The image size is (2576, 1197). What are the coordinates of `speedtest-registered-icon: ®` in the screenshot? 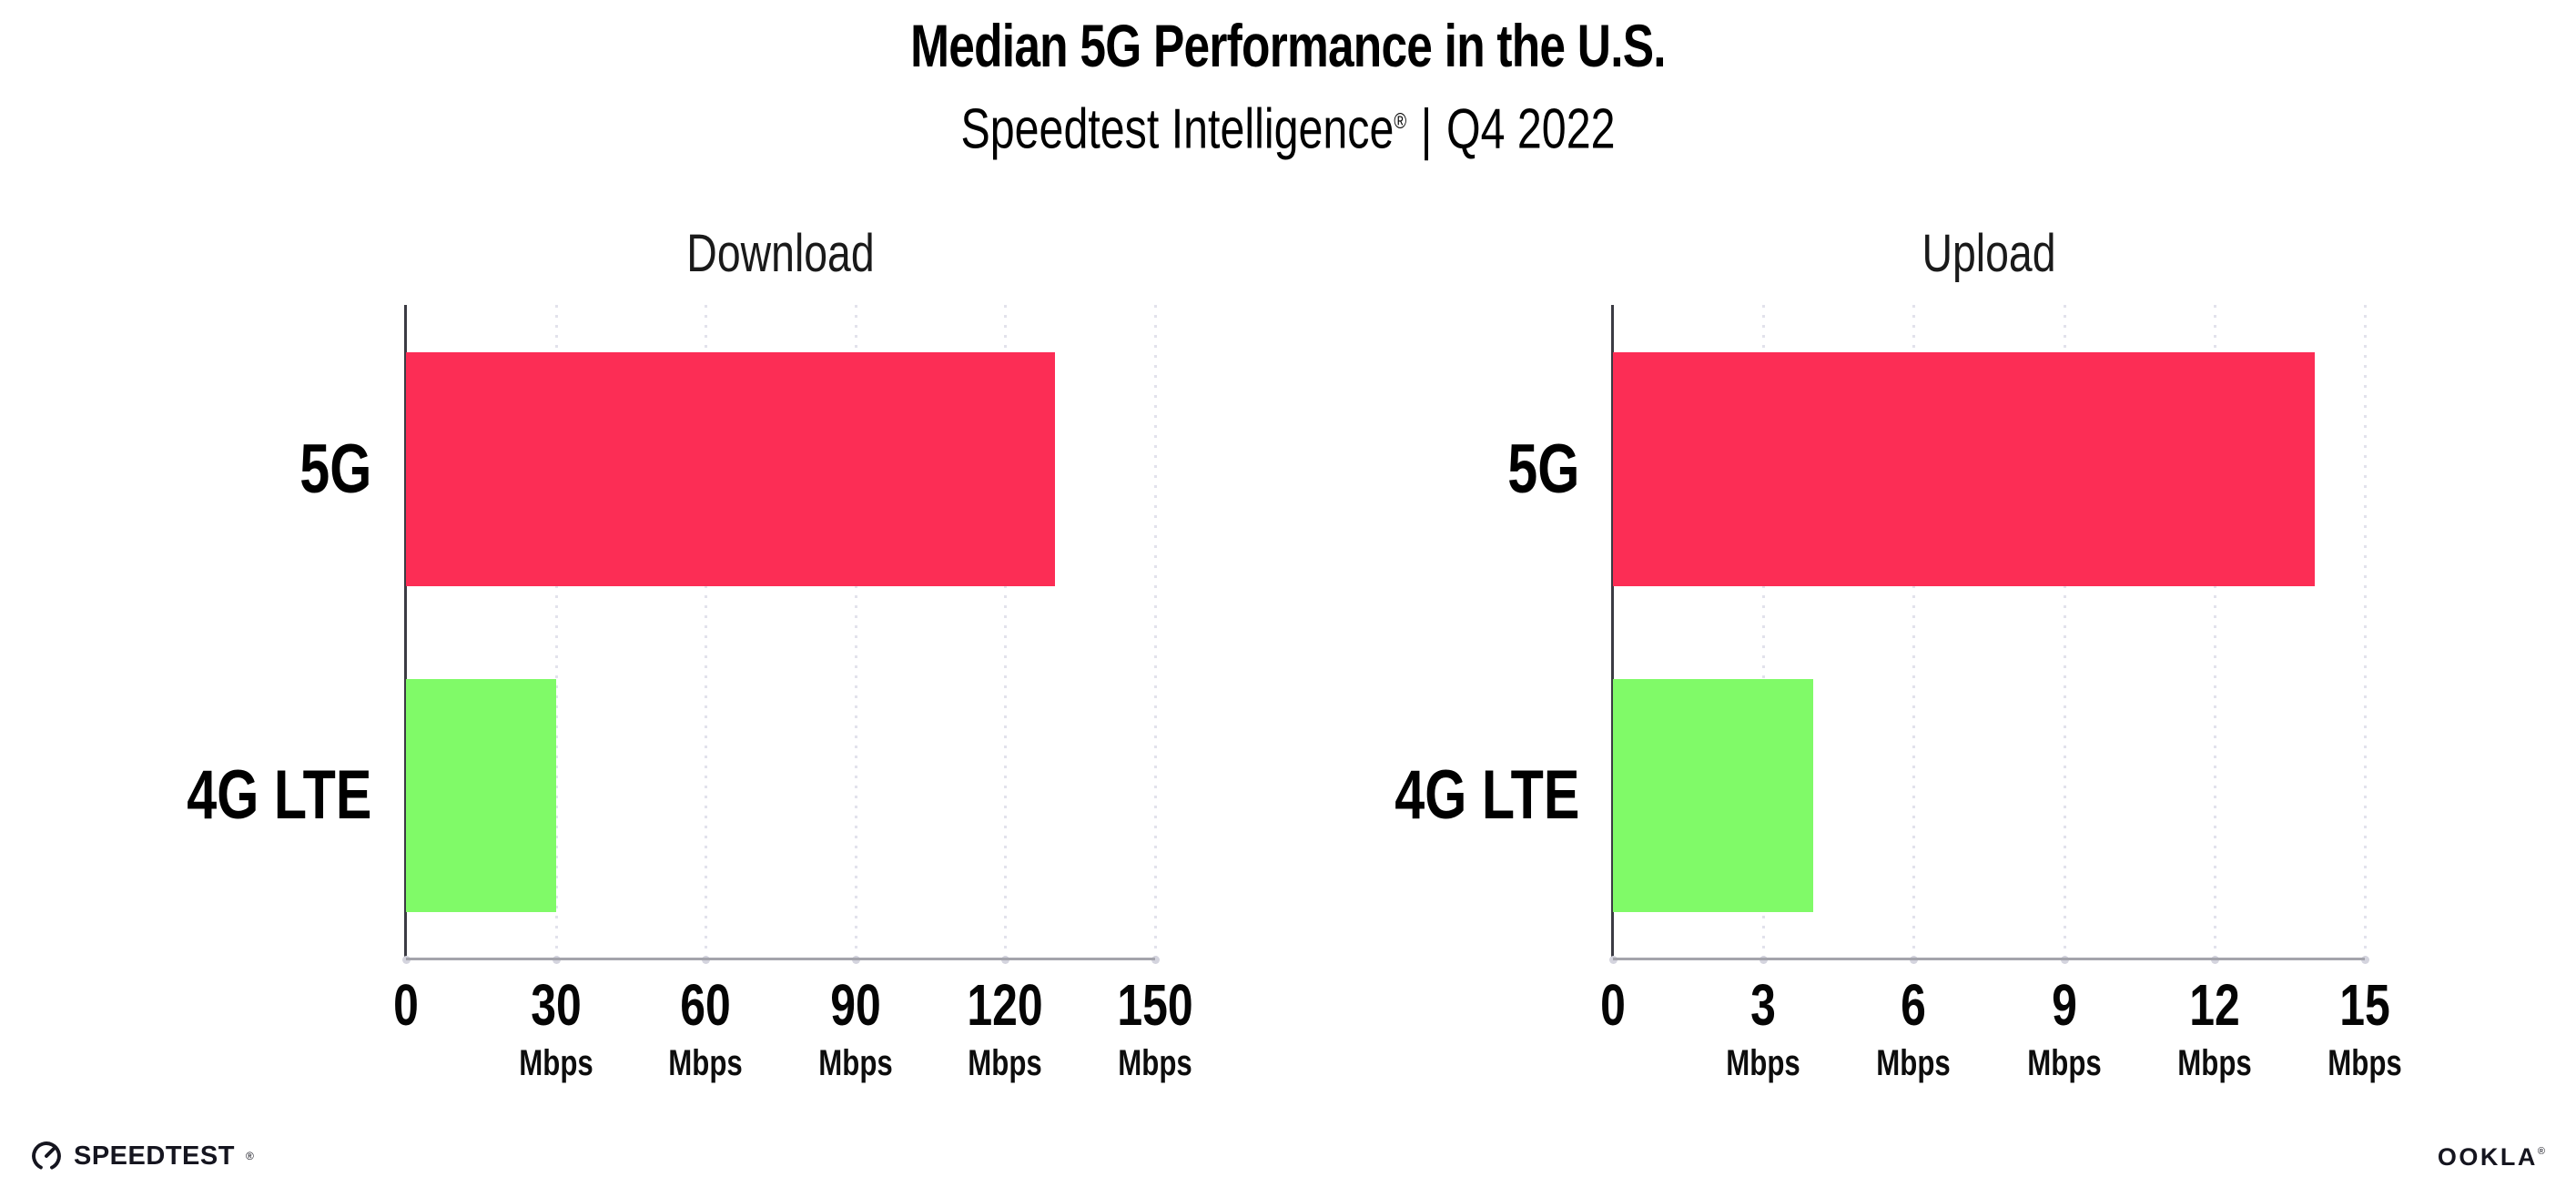 It's located at (249, 1156).